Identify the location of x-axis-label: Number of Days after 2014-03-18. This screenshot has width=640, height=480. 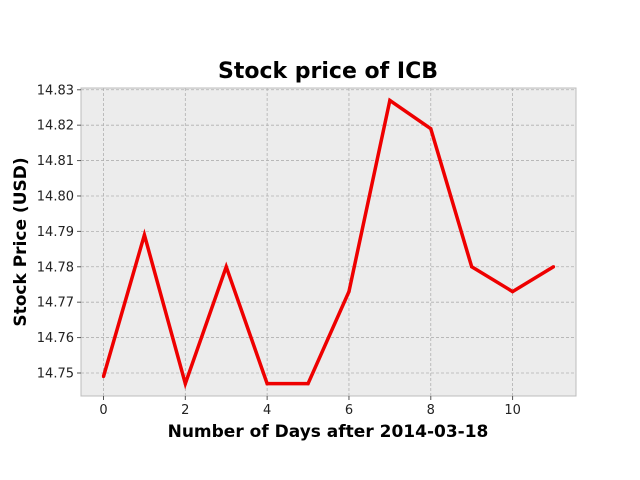
(328, 432).